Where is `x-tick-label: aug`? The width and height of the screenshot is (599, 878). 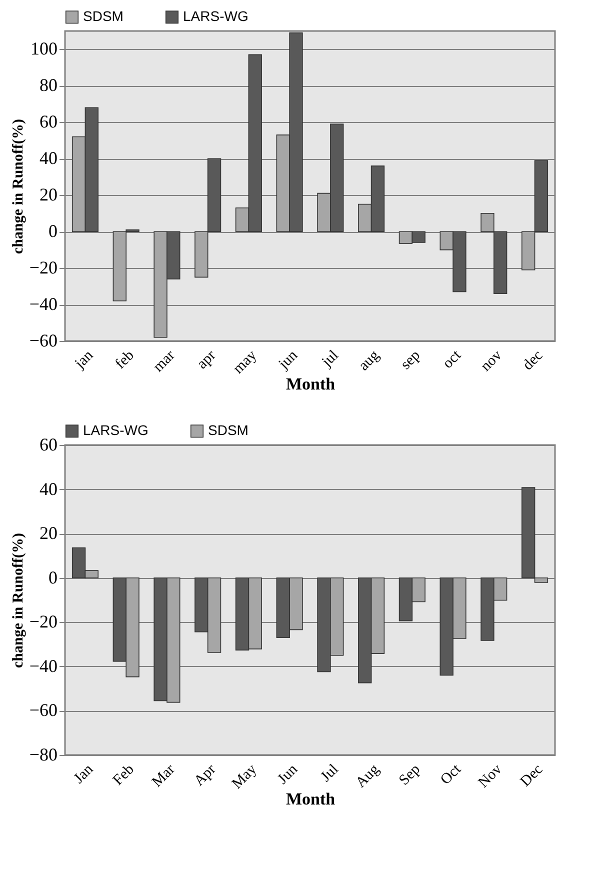
x-tick-label: aug is located at coordinates (369, 360).